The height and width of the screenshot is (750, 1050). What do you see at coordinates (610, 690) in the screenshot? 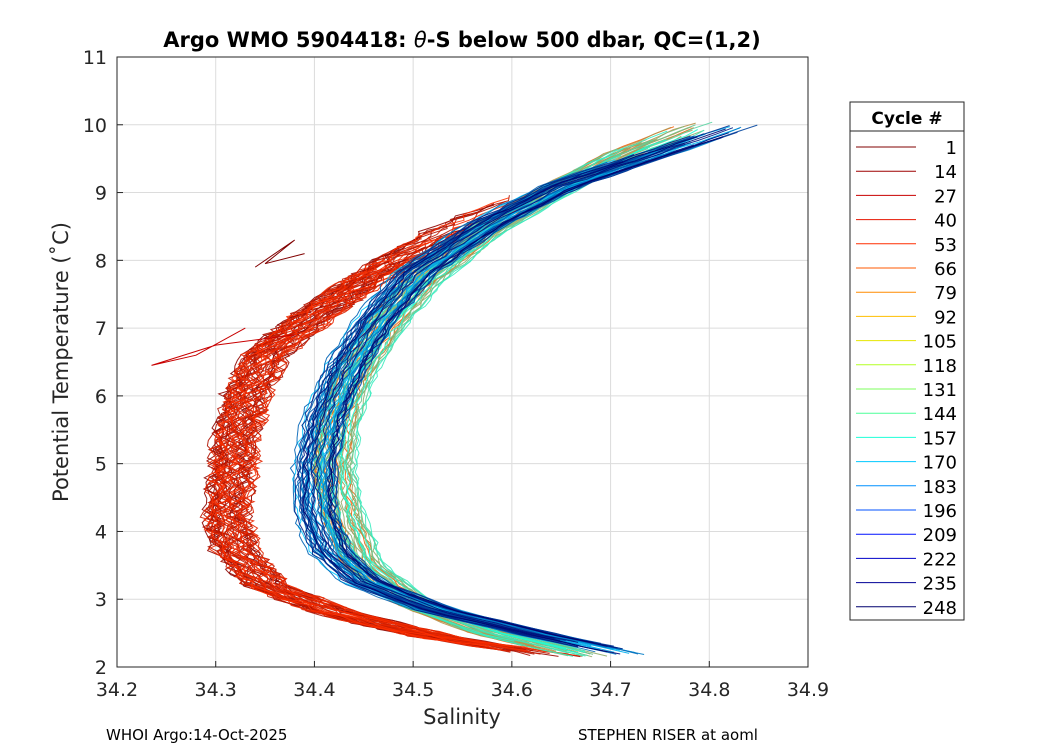
I see `x-tick-label: 34.7` at bounding box center [610, 690].